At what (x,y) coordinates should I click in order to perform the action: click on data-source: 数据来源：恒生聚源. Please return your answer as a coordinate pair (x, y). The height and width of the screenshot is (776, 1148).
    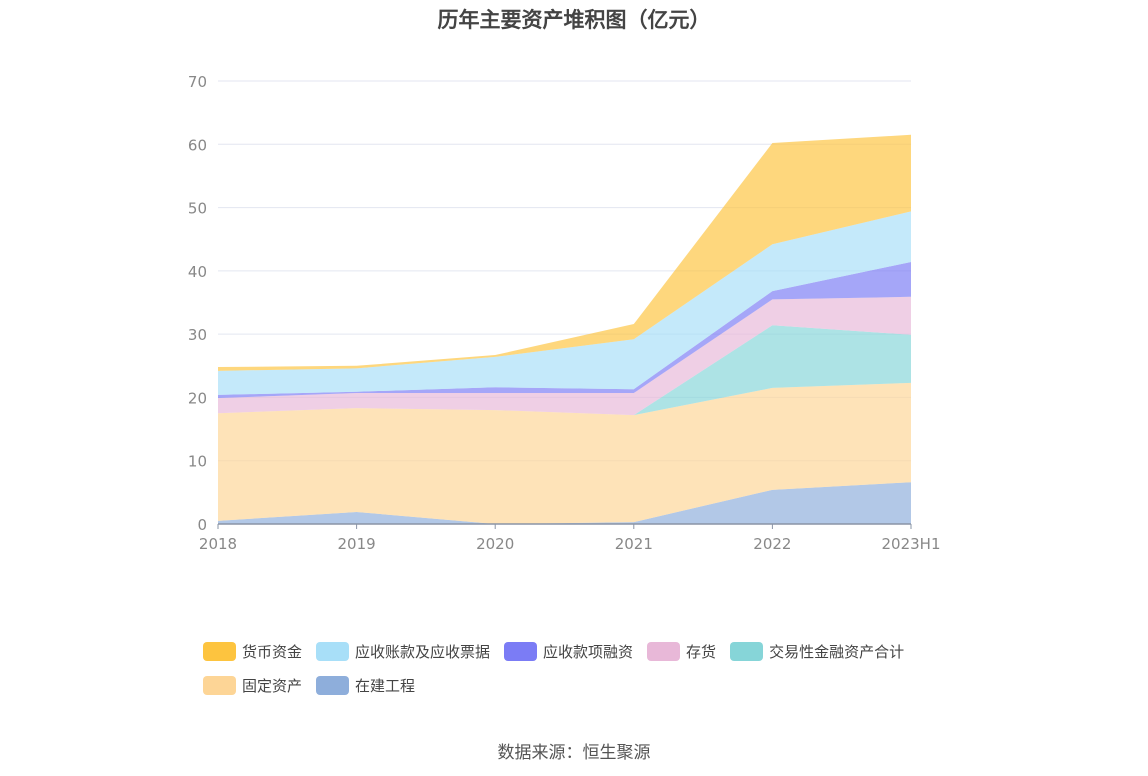
    Looking at the image, I should click on (574, 753).